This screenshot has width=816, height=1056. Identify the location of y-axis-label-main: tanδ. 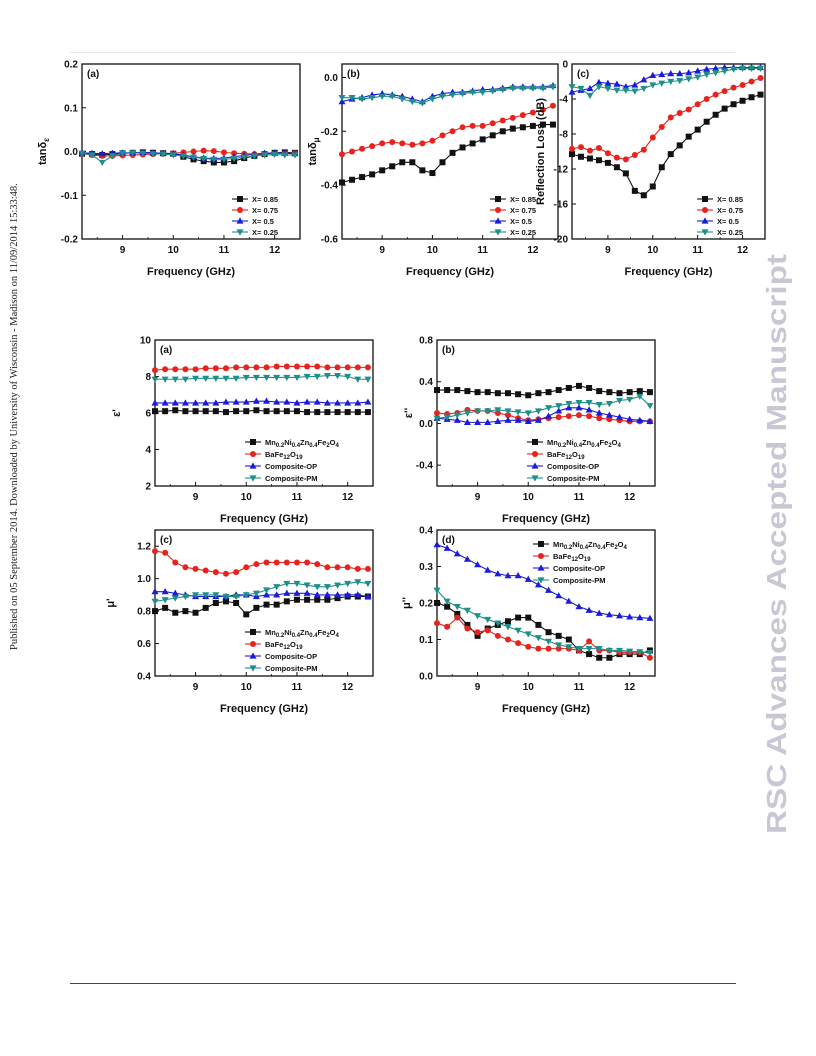
(313, 154).